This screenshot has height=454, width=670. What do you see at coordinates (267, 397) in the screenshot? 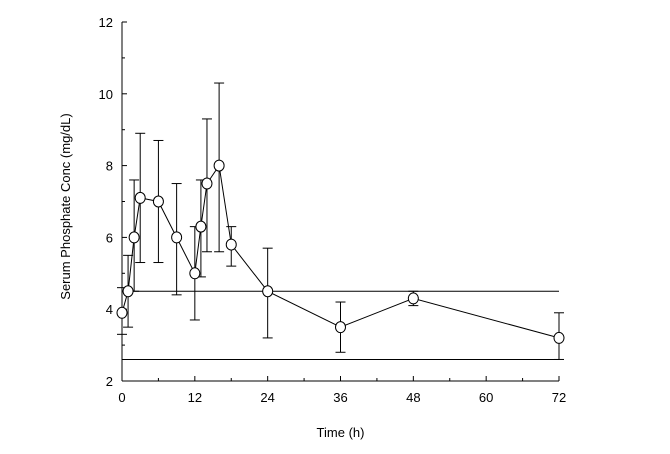
I see `x-tick-label: 24` at bounding box center [267, 397].